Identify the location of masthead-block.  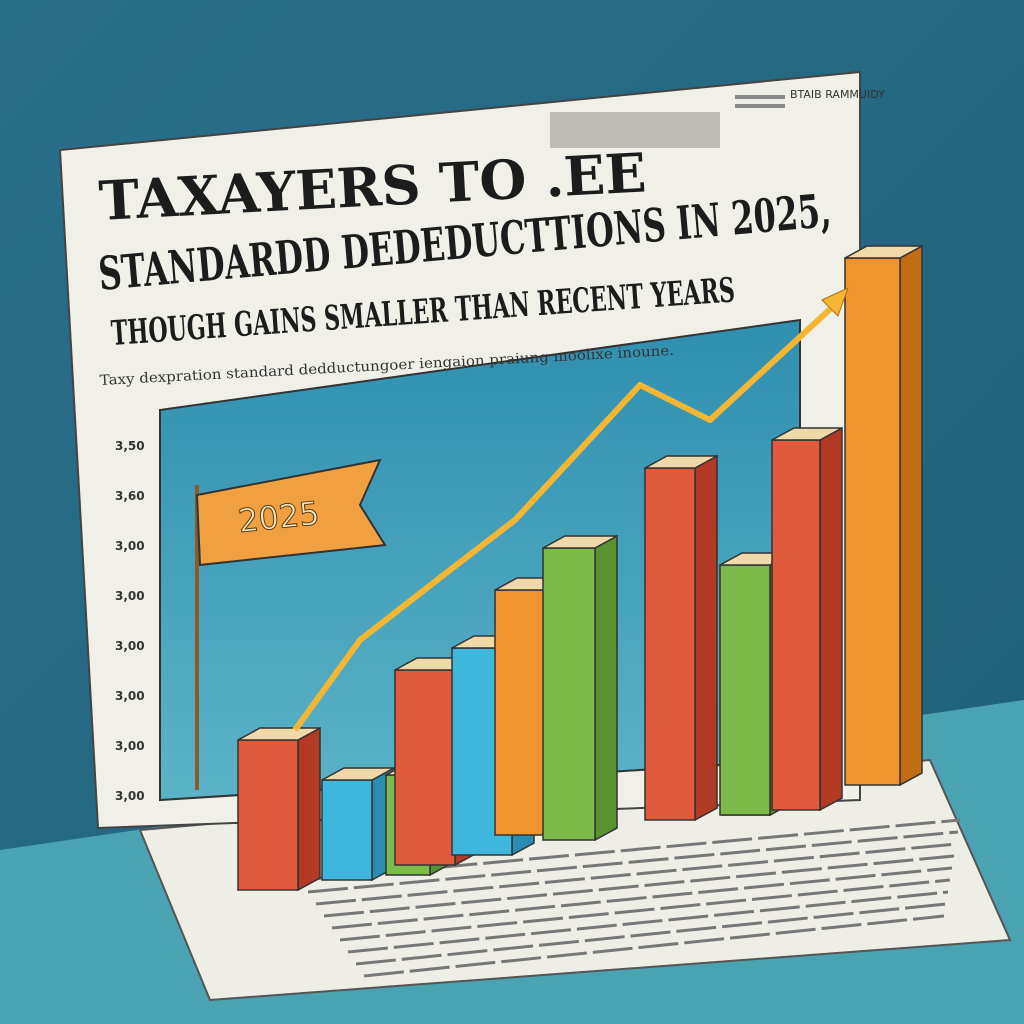
(635, 130).